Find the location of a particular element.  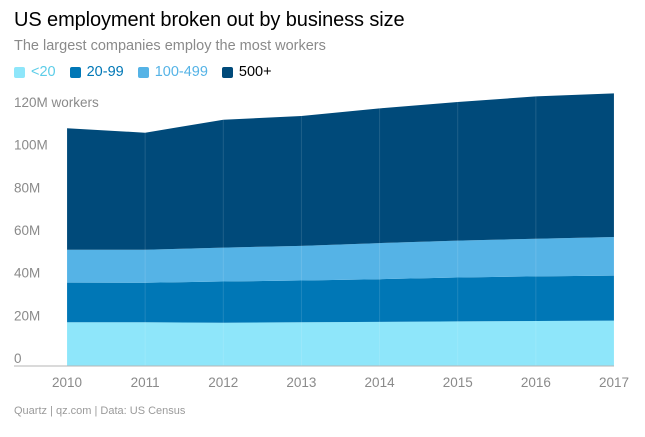

legend-item: 500+ is located at coordinates (246, 72).